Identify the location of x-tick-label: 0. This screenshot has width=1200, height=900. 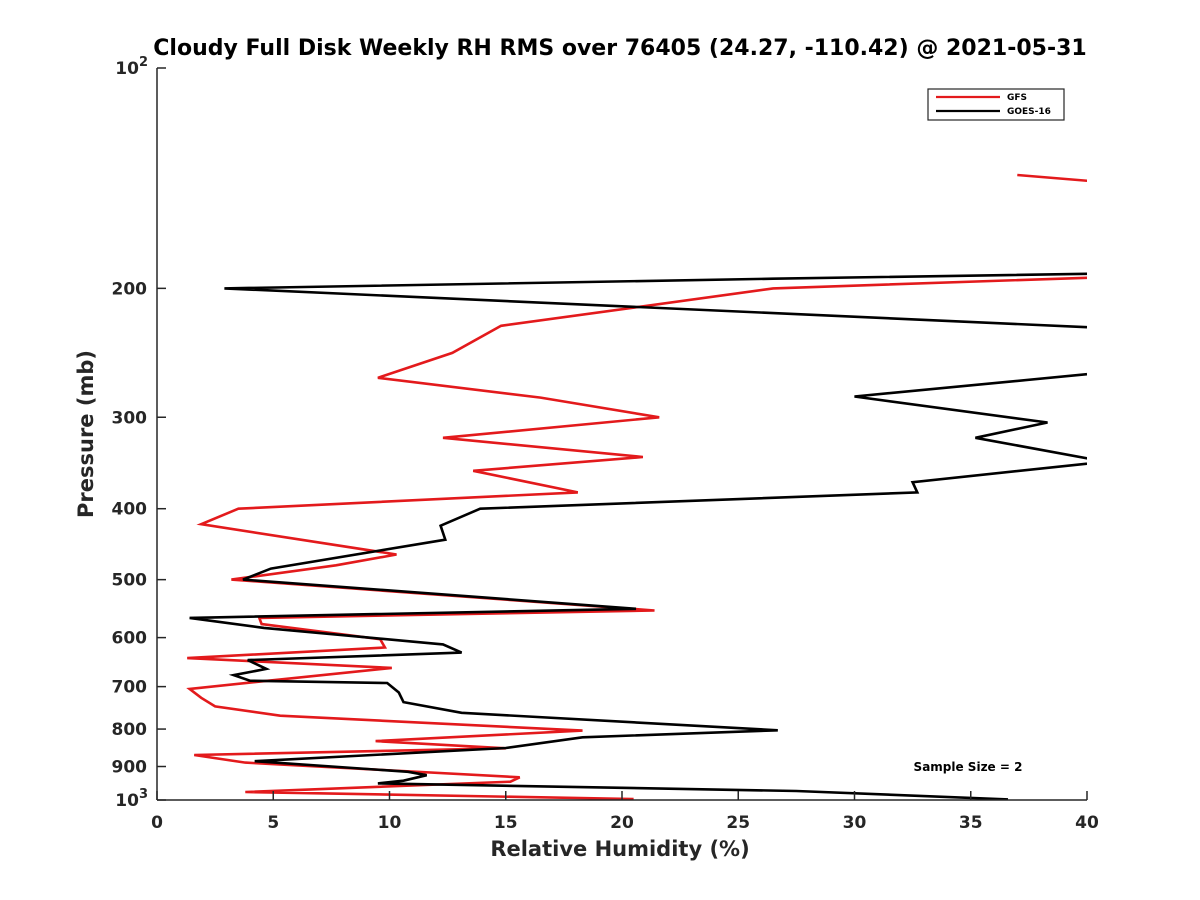
(157, 823).